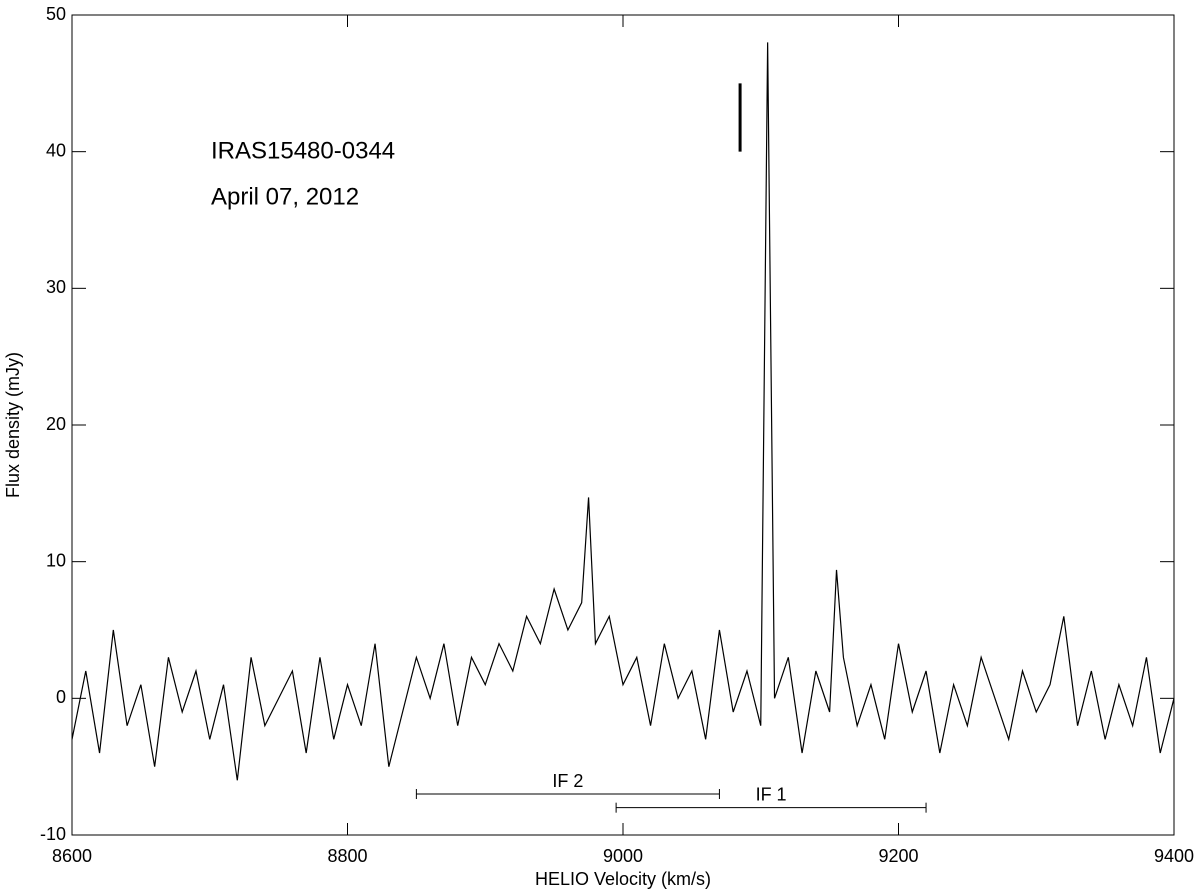  Describe the element at coordinates (53, 834) in the screenshot. I see `y-tick-label: -10` at that location.